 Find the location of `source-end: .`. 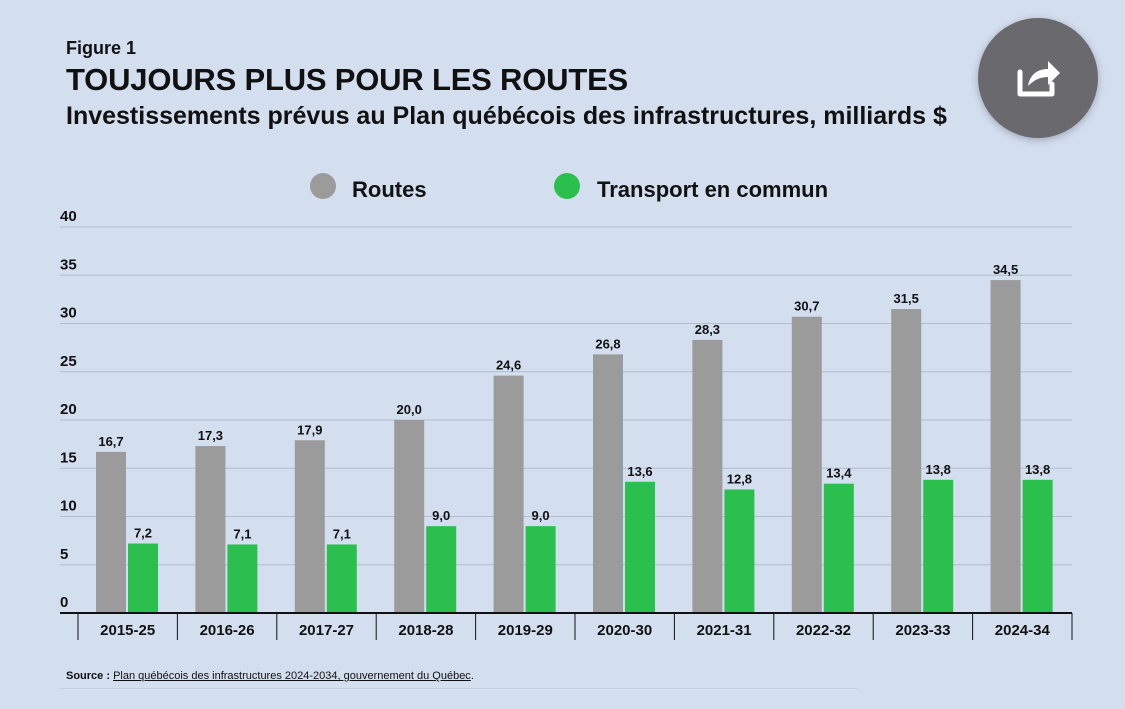

source-end: . is located at coordinates (472, 676).